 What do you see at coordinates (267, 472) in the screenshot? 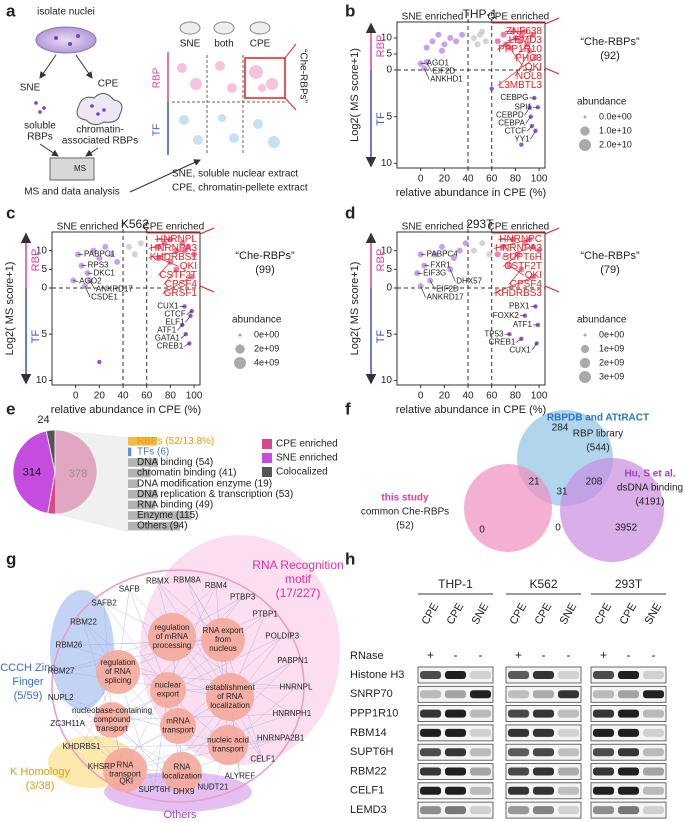
I see `legend-swatch` at bounding box center [267, 472].